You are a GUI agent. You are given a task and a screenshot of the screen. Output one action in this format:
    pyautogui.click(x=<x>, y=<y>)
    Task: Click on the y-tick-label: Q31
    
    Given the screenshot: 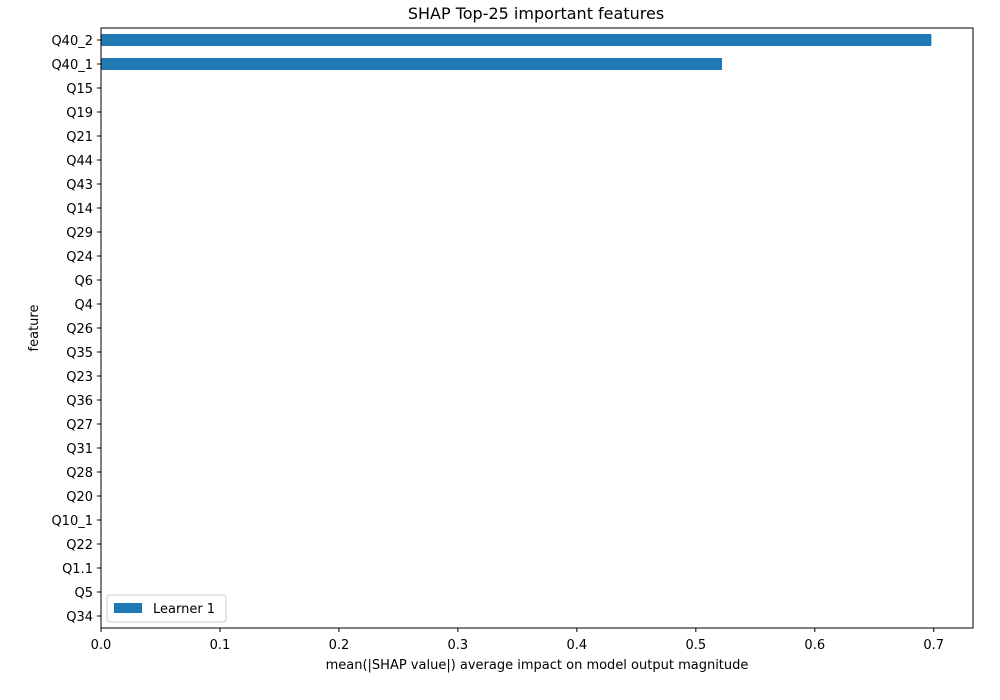 What is the action you would take?
    pyautogui.click(x=79, y=449)
    